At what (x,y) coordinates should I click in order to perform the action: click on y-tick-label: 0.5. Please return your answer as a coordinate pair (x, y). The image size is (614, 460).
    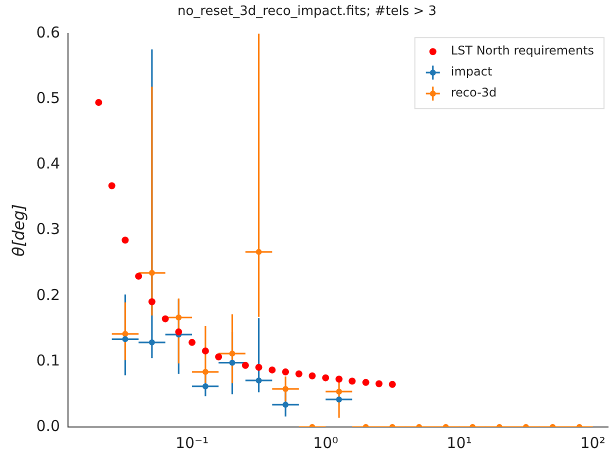
    Looking at the image, I should click on (48, 98).